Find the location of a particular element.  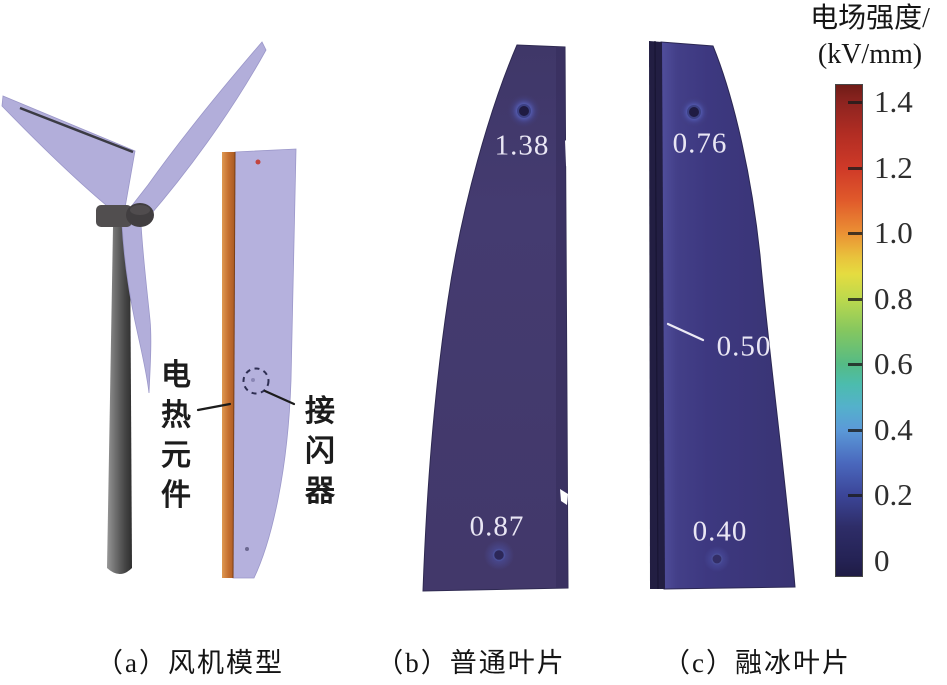

colorbar-gradient is located at coordinates (849, 330).